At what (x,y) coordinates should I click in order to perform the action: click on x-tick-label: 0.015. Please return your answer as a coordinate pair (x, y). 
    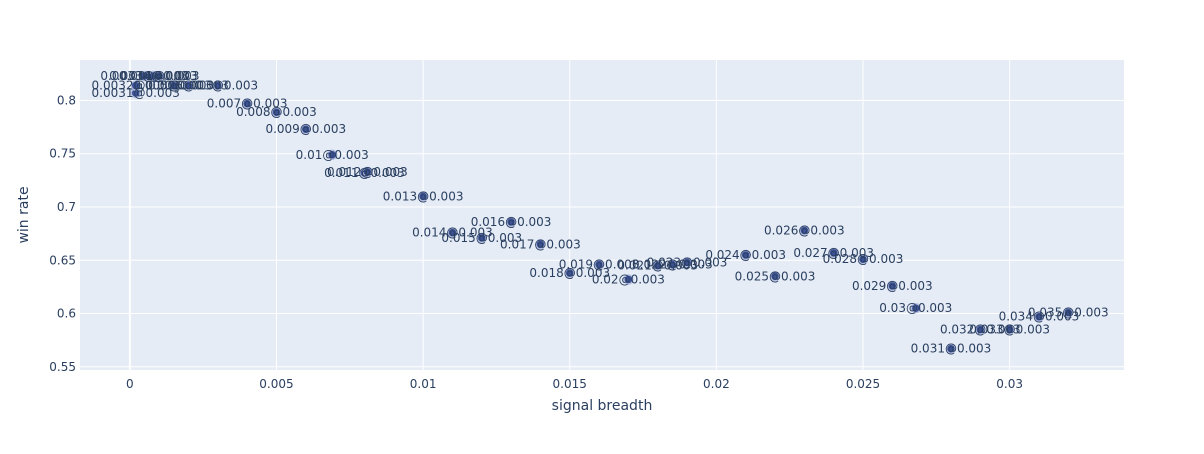
    Looking at the image, I should click on (570, 384).